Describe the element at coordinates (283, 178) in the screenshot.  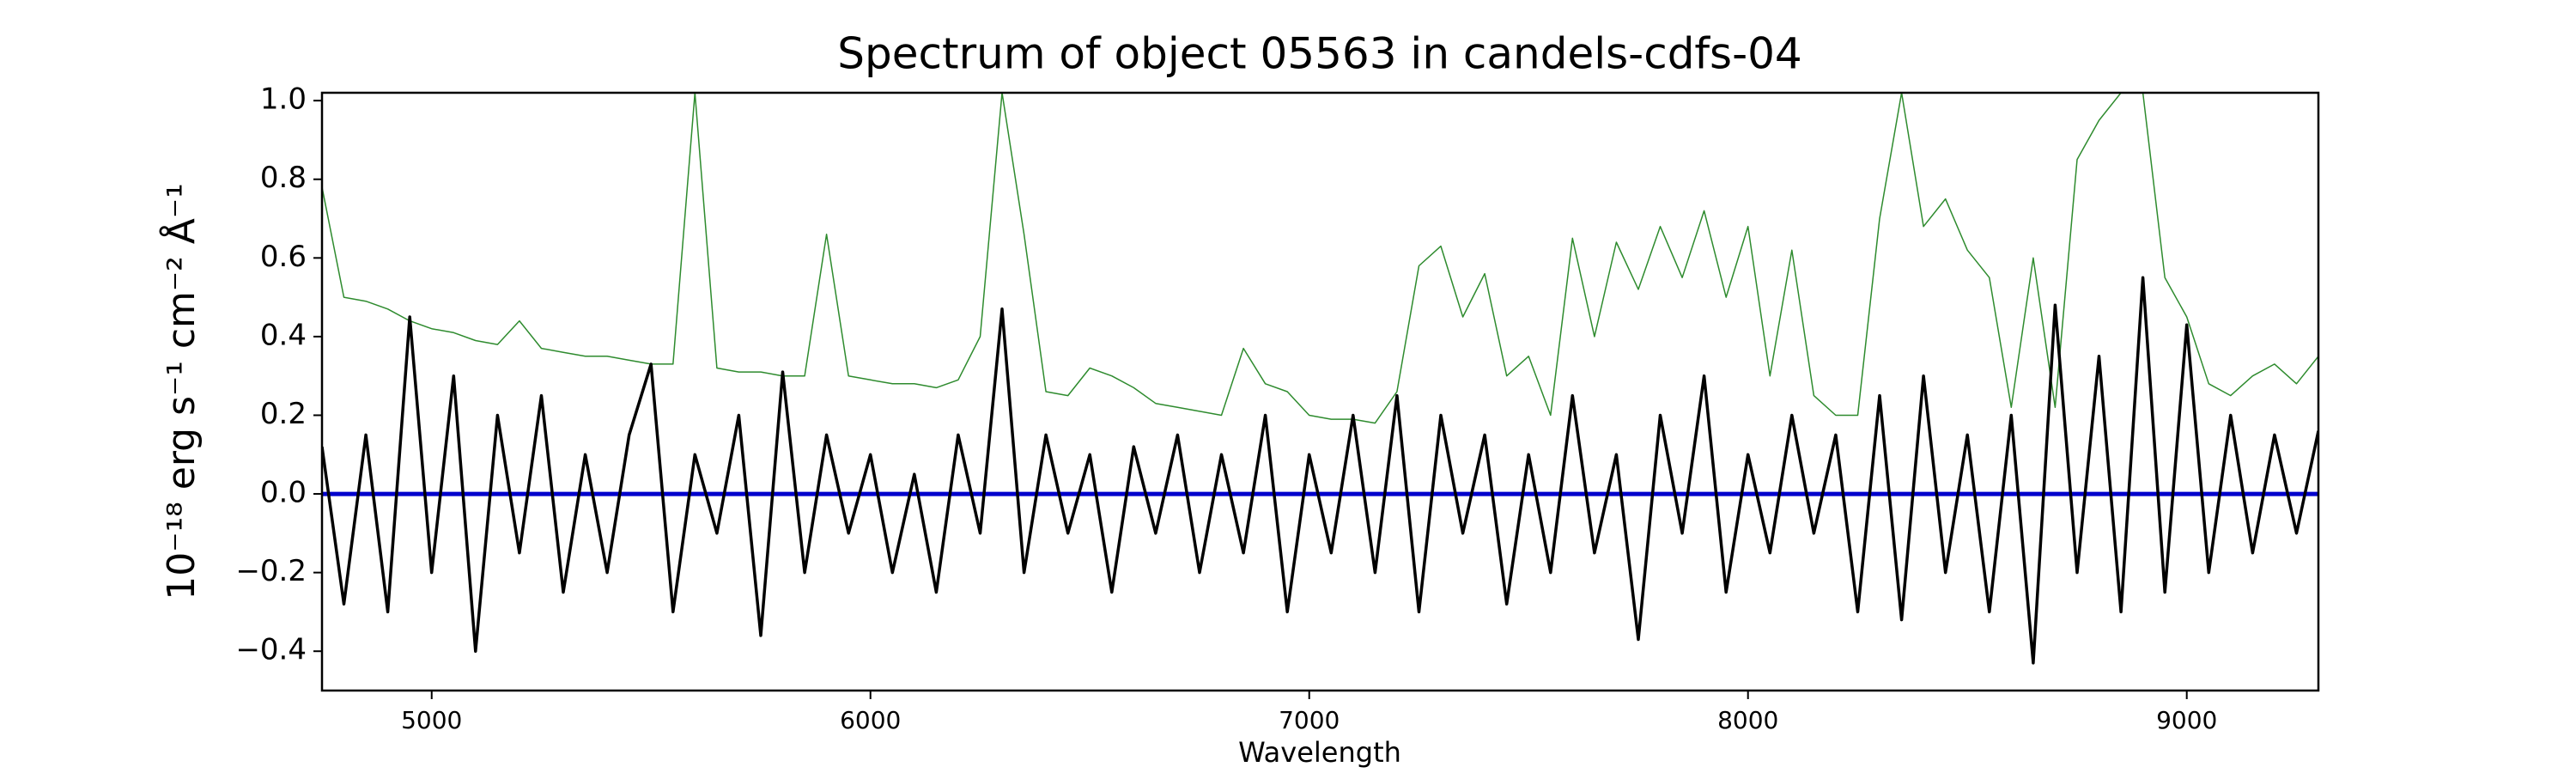
I see `y-tick-label: 0.8` at that location.